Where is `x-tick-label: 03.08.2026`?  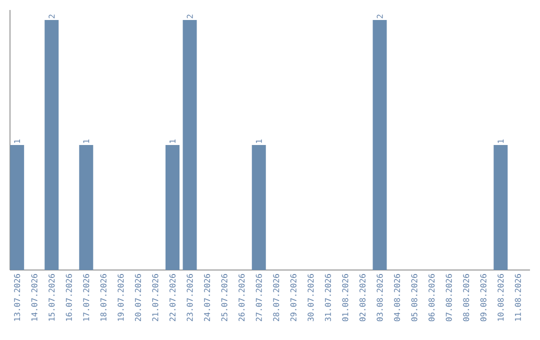 x-tick-label: 03.08.2026 is located at coordinates (379, 298).